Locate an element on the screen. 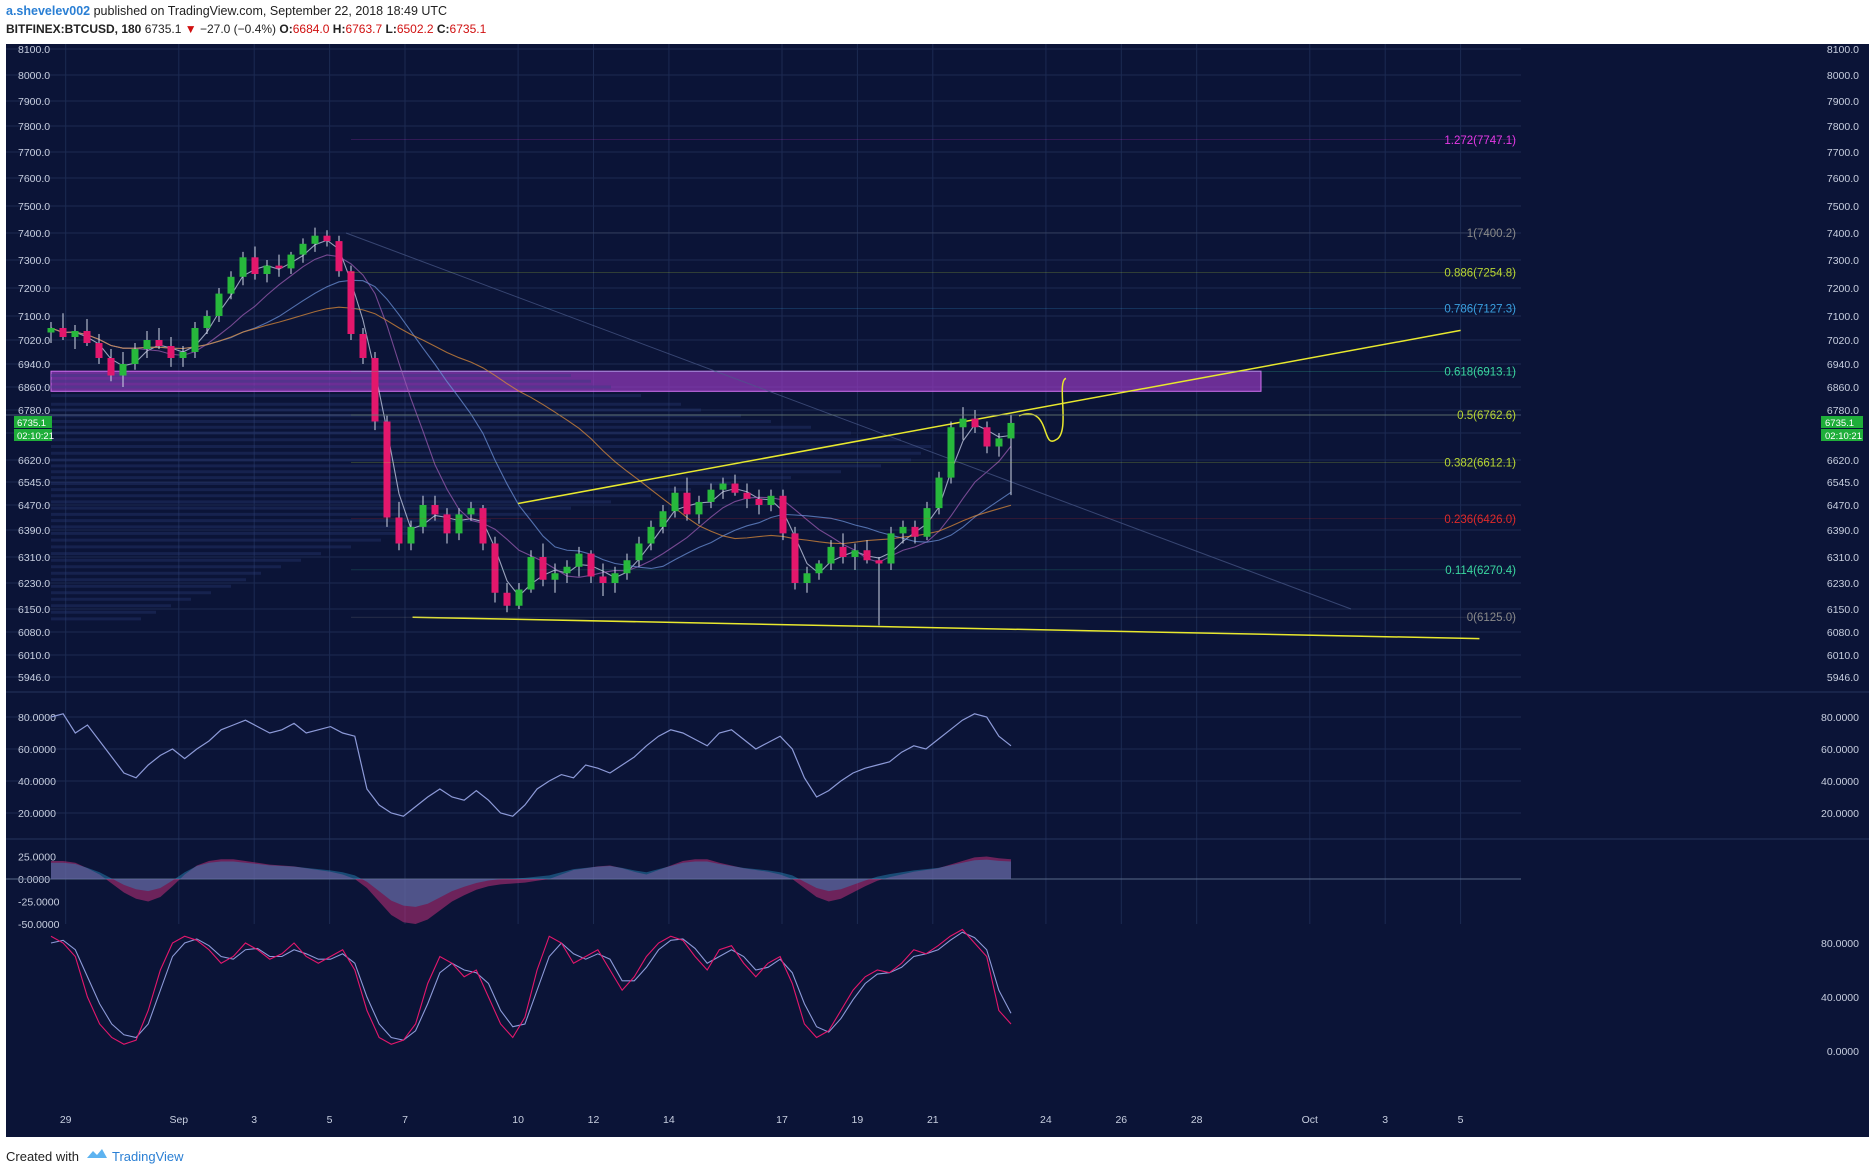 This screenshot has width=1875, height=1172. tradingview-brand-link: TradingView is located at coordinates (148, 1156).